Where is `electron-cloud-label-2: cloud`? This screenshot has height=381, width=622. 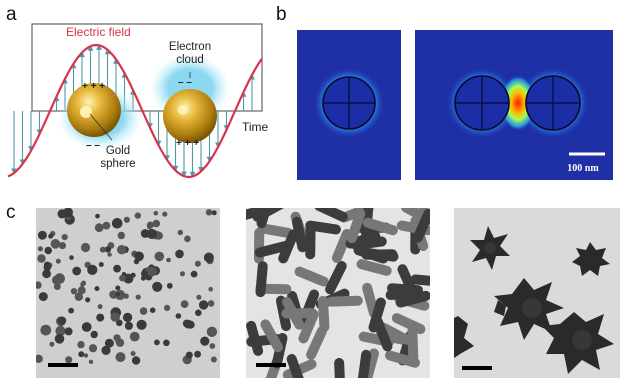
electron-cloud-label-2: cloud is located at coordinates (190, 60).